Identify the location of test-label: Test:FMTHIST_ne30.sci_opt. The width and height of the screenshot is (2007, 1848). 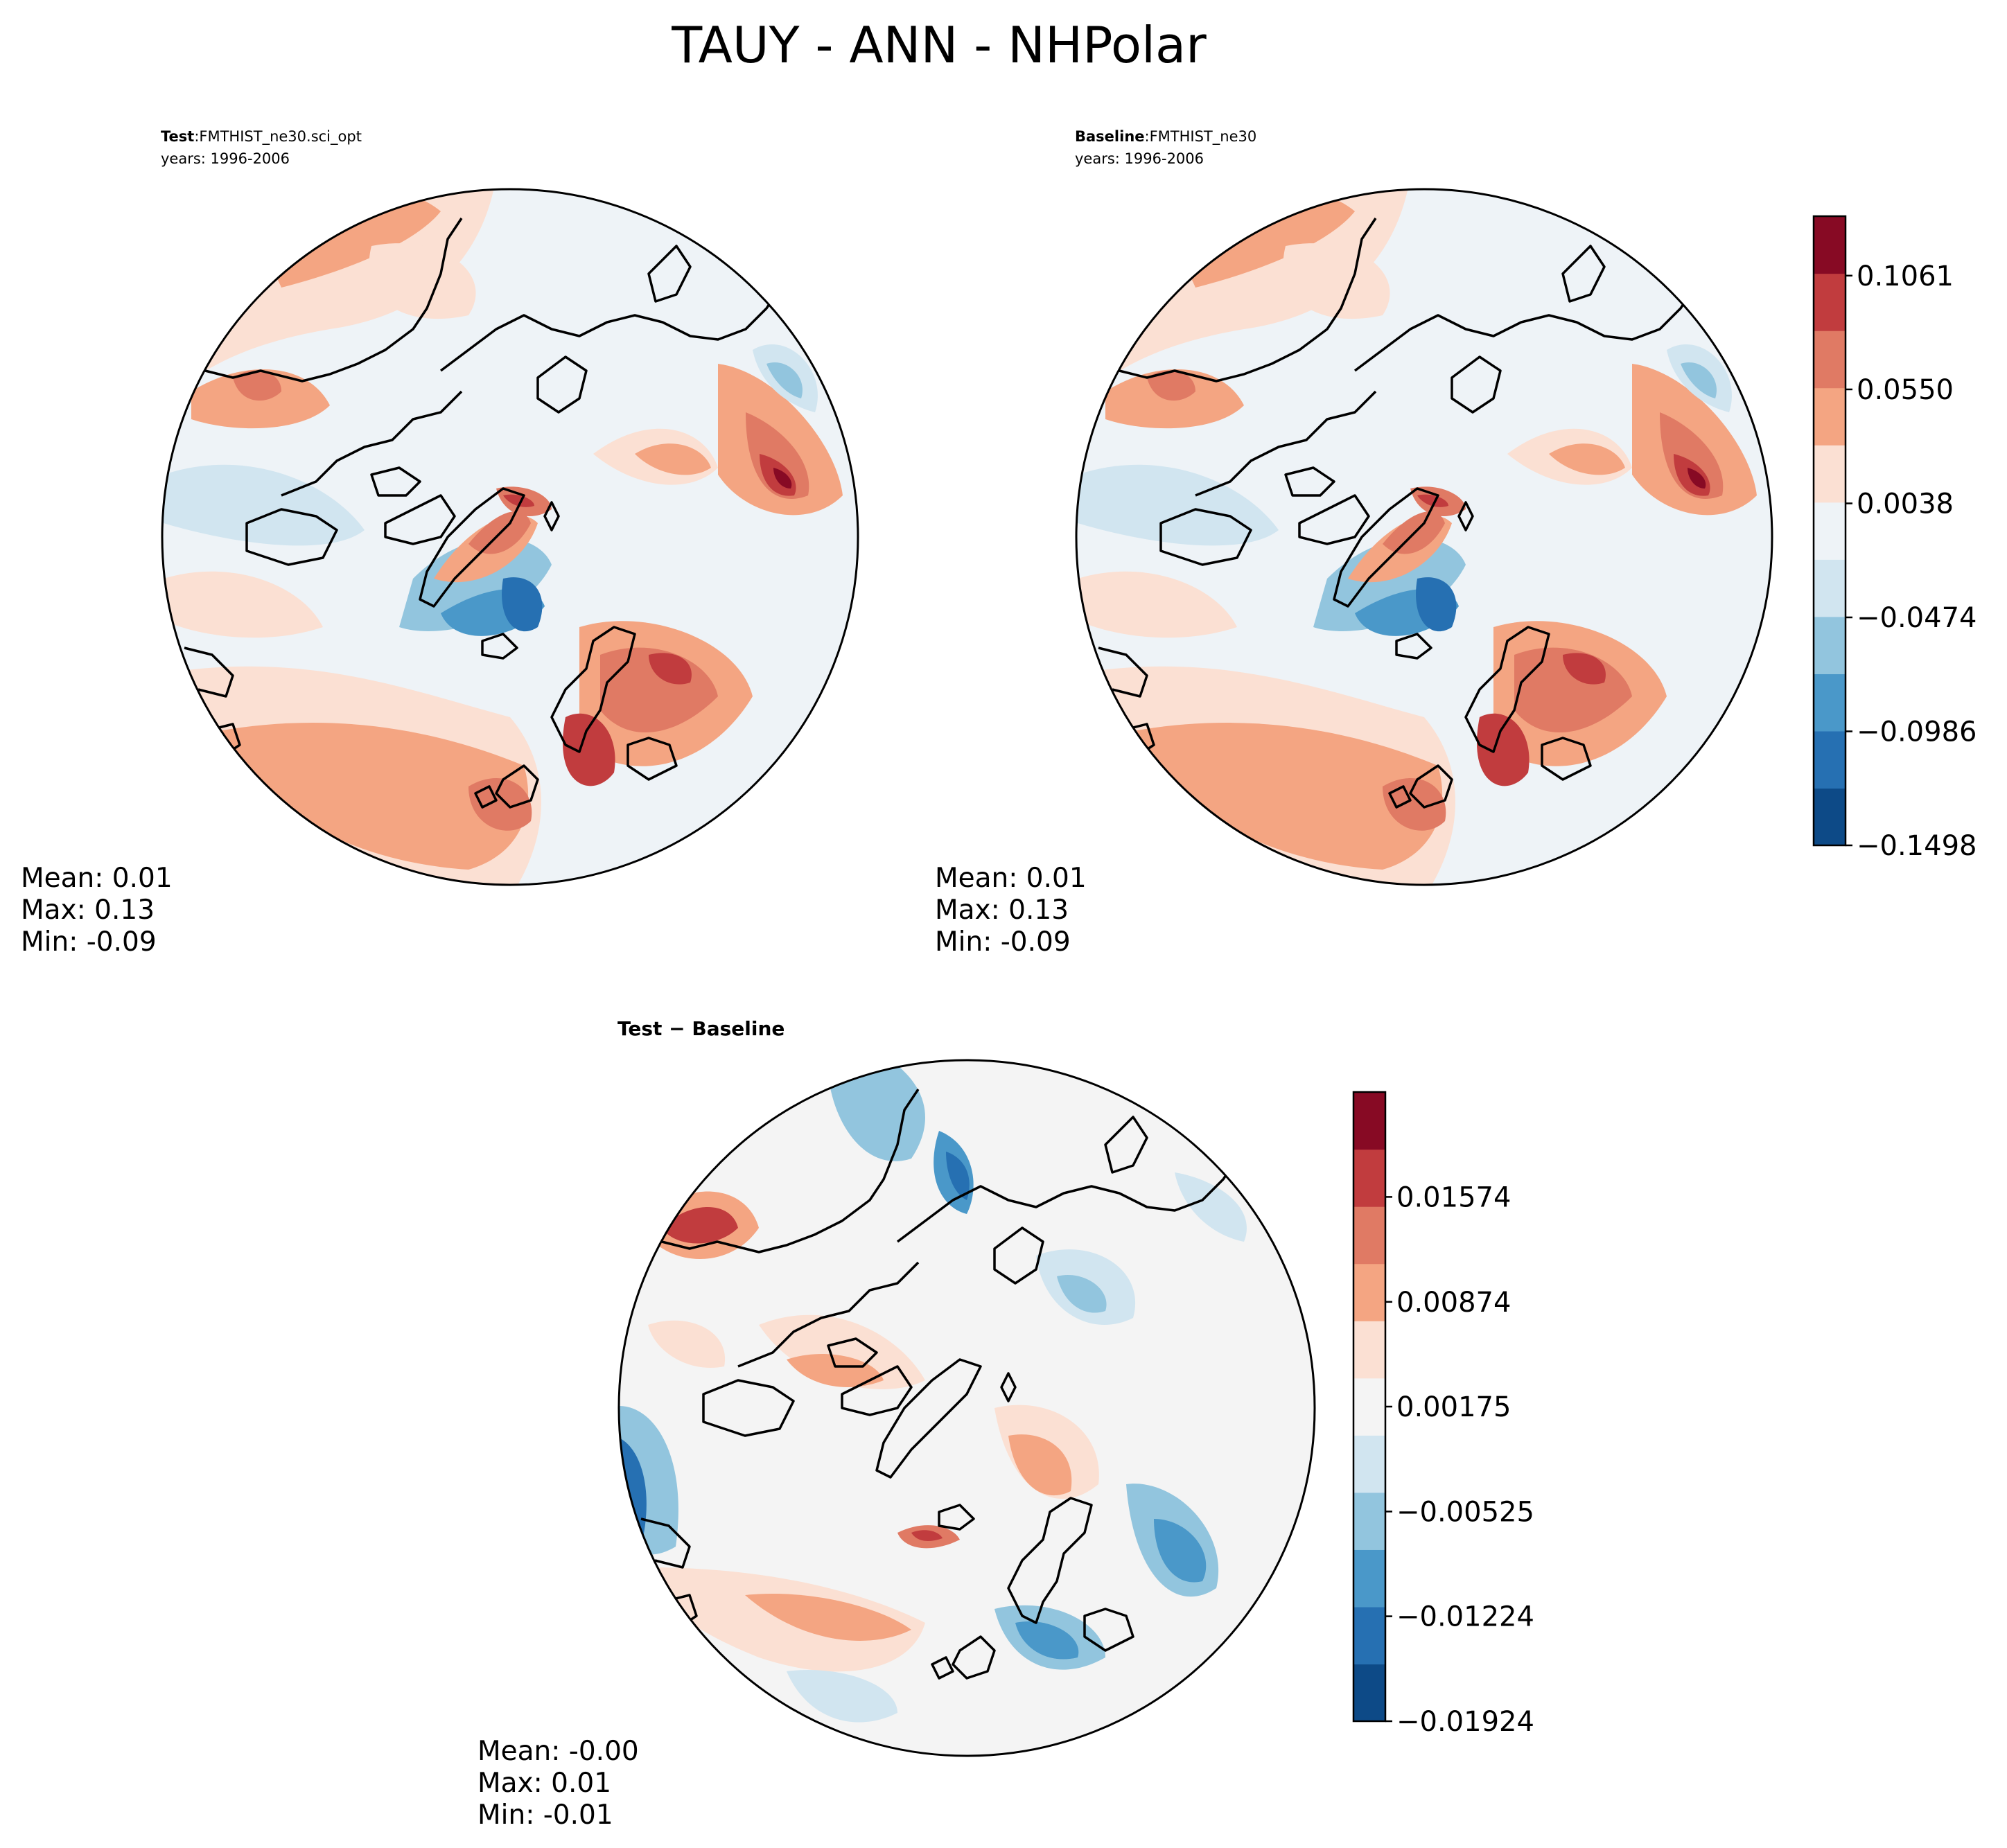
(261, 137).